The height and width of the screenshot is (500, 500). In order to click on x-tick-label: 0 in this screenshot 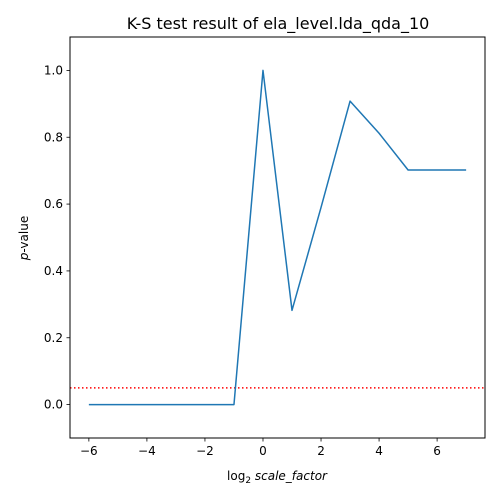, I will do `click(263, 451)`.